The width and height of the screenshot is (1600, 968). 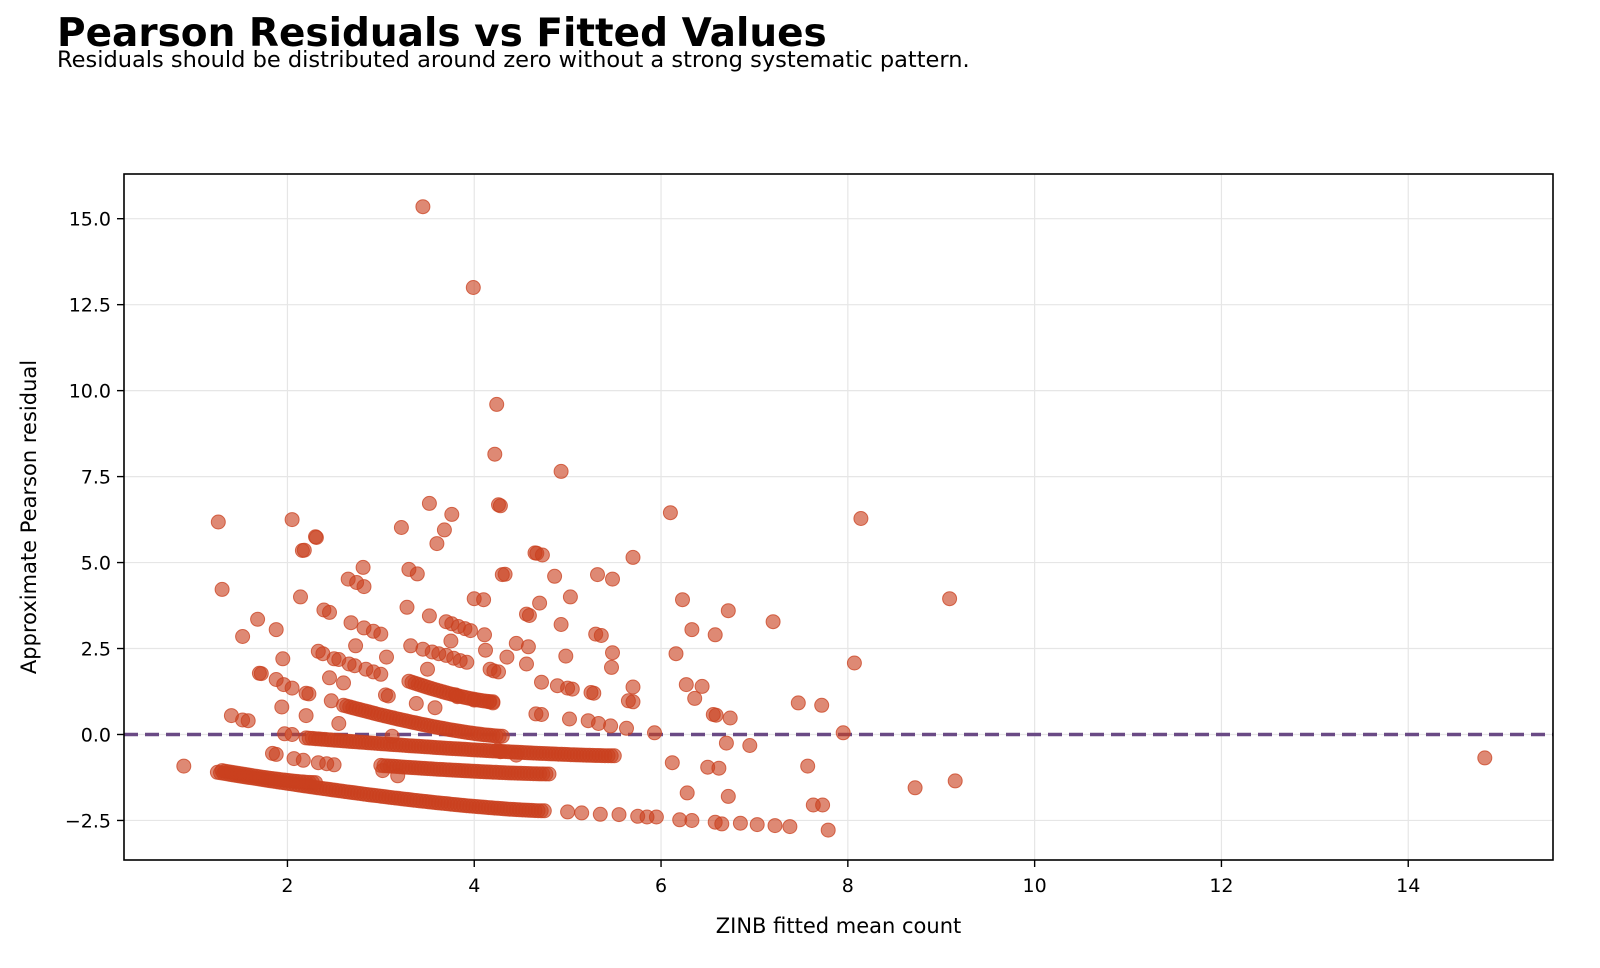 I want to click on chart-title: Pearson Residuals vs Fitted Values, so click(x=442, y=33).